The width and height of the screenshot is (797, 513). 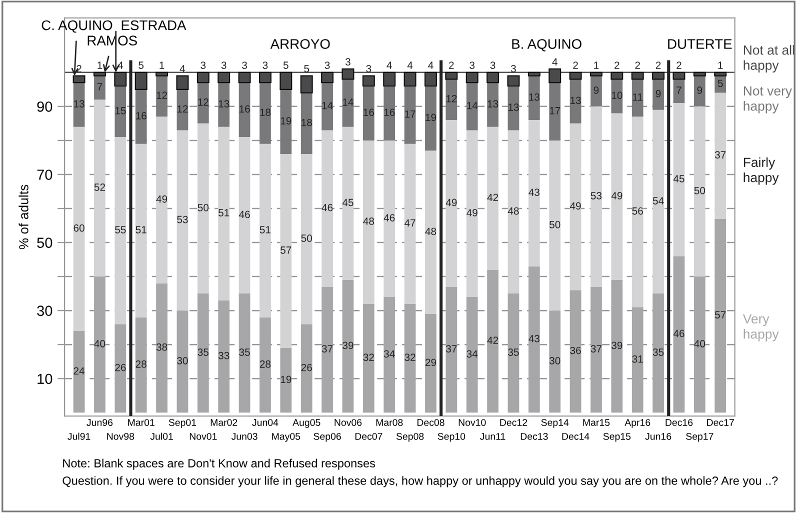 I want to click on annotation: B. AQUINO, so click(x=547, y=45).